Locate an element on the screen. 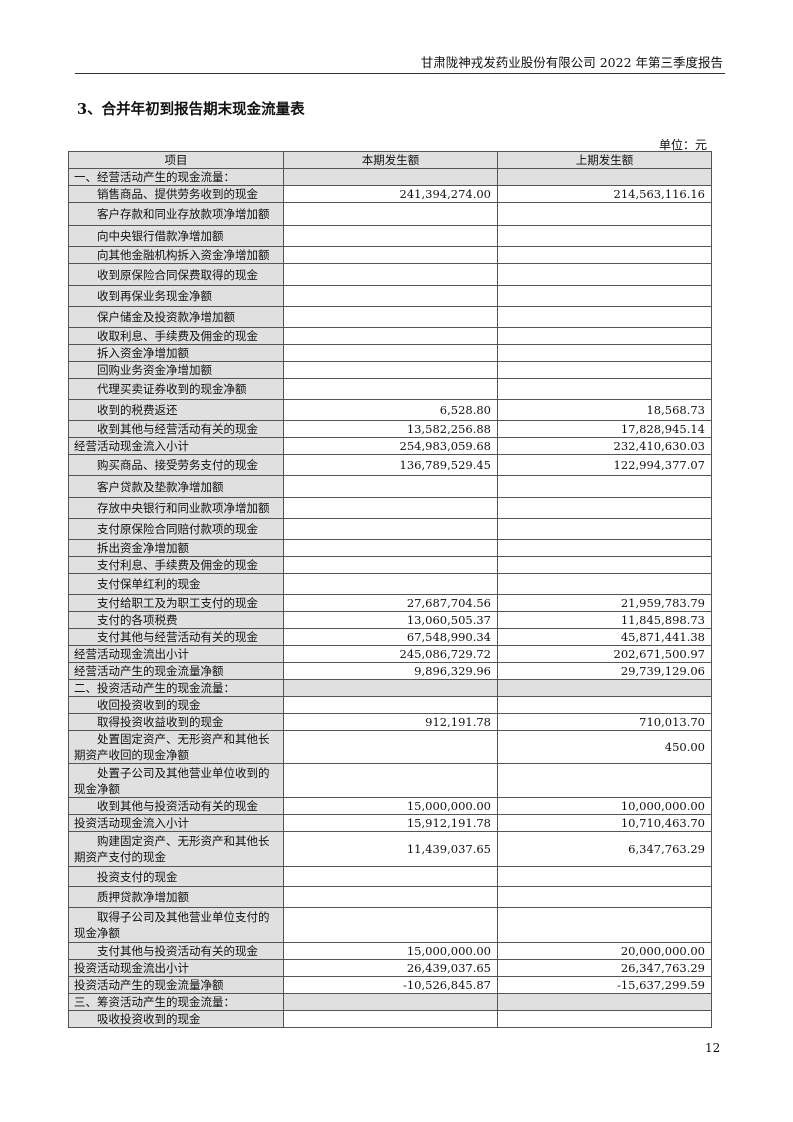 This screenshot has width=793, height=1122. table-row: 存放中央银行和同业款项净增加额 is located at coordinates (390, 508).